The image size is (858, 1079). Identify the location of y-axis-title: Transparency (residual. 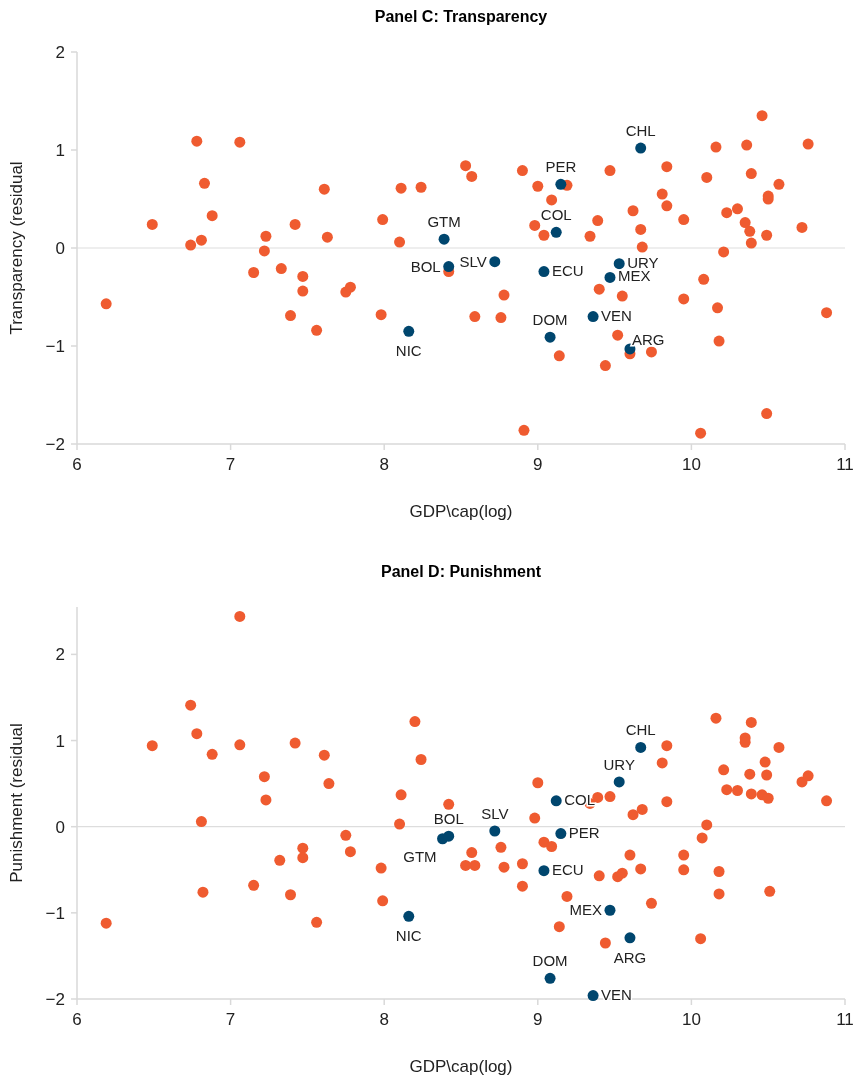
(16, 248).